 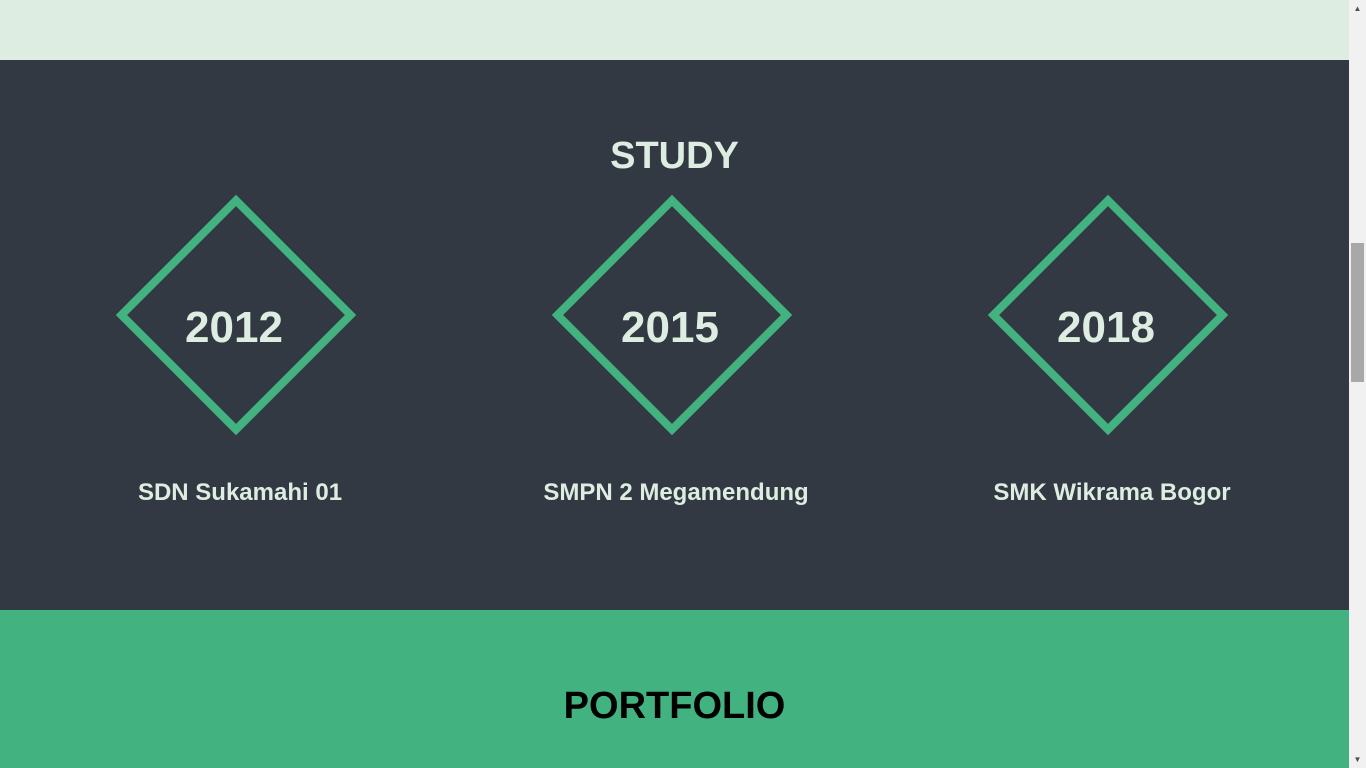 I want to click on study-item: 2018 SMK Wikrama Bogor, so click(x=1107, y=357).